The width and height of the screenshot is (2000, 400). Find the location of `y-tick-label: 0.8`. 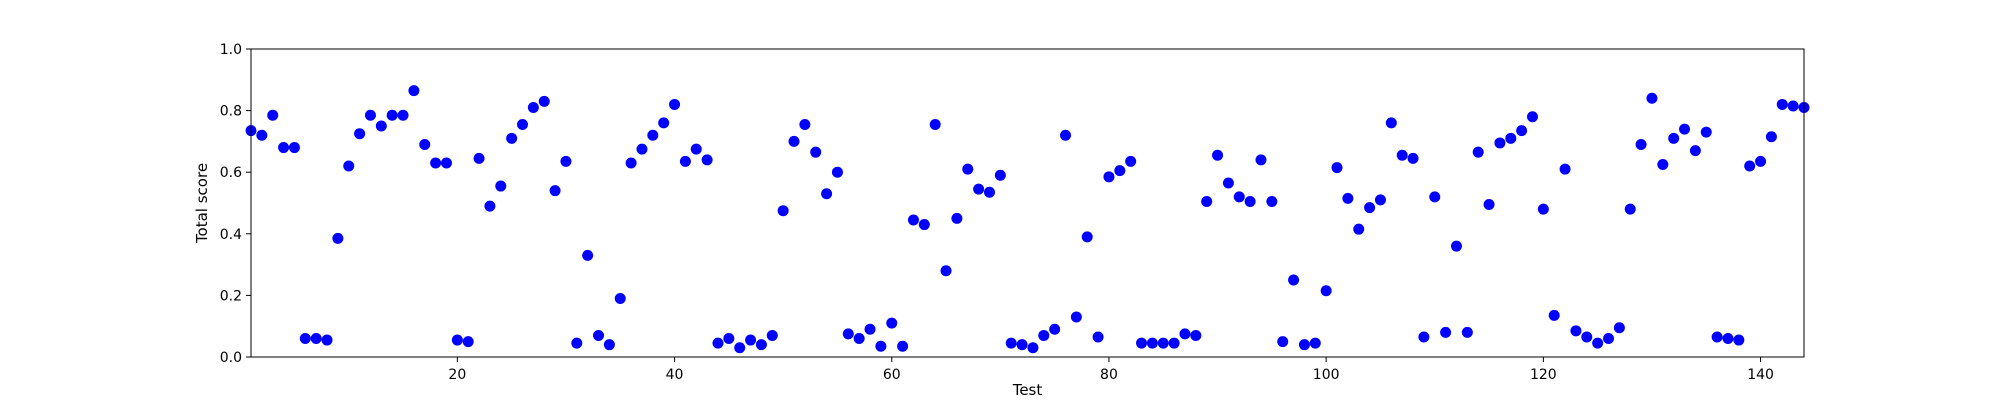

y-tick-label: 0.8 is located at coordinates (231, 112).